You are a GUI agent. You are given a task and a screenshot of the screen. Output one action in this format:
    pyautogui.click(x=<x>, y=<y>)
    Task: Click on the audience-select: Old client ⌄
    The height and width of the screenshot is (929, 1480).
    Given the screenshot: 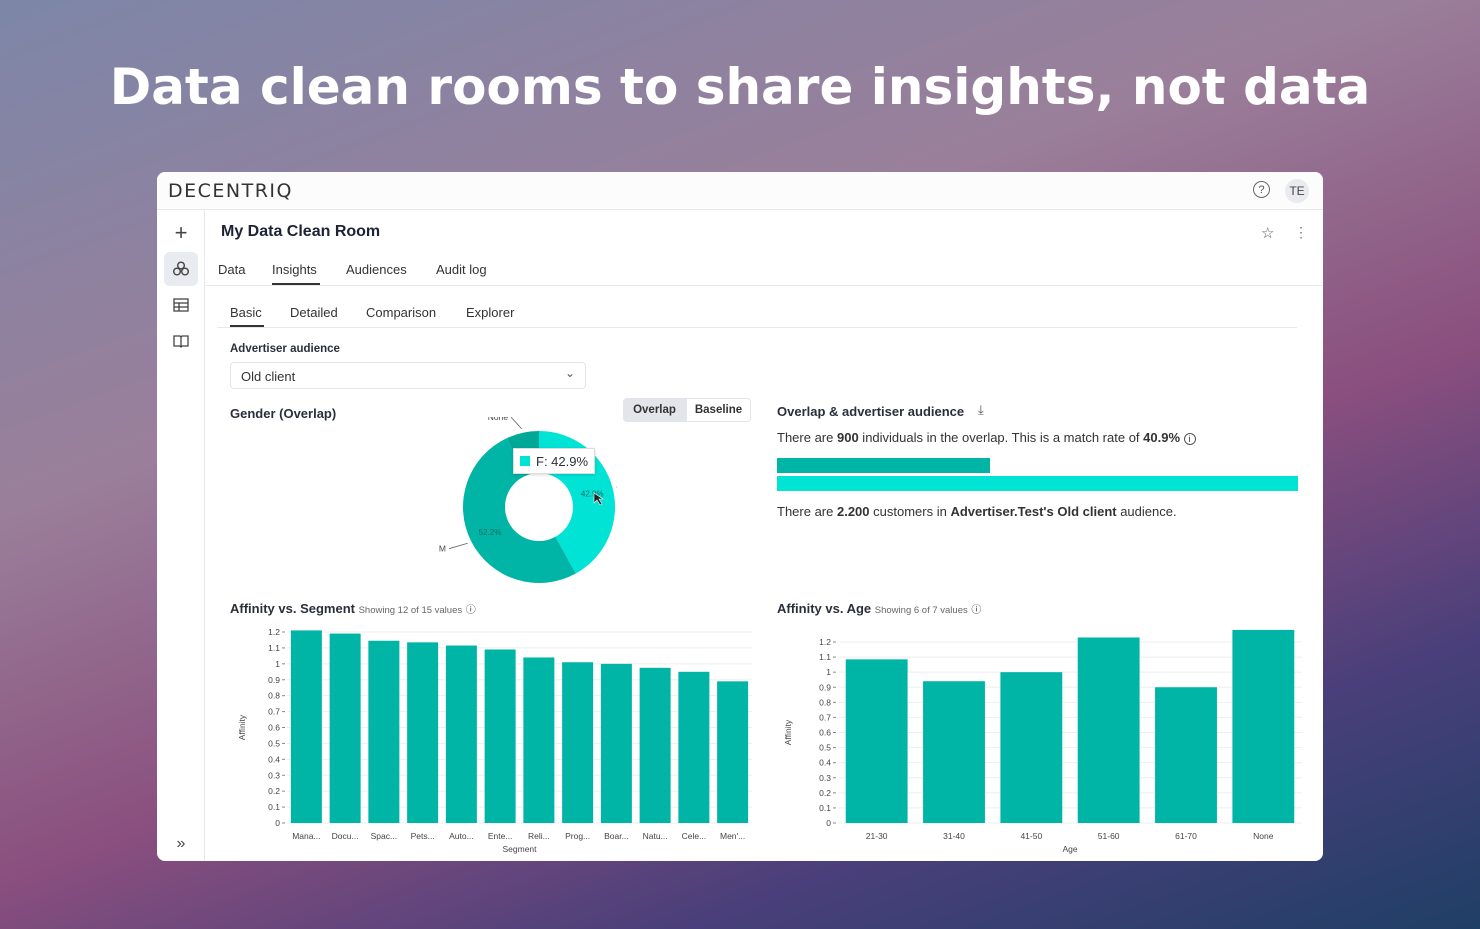 What is the action you would take?
    pyautogui.click(x=408, y=375)
    